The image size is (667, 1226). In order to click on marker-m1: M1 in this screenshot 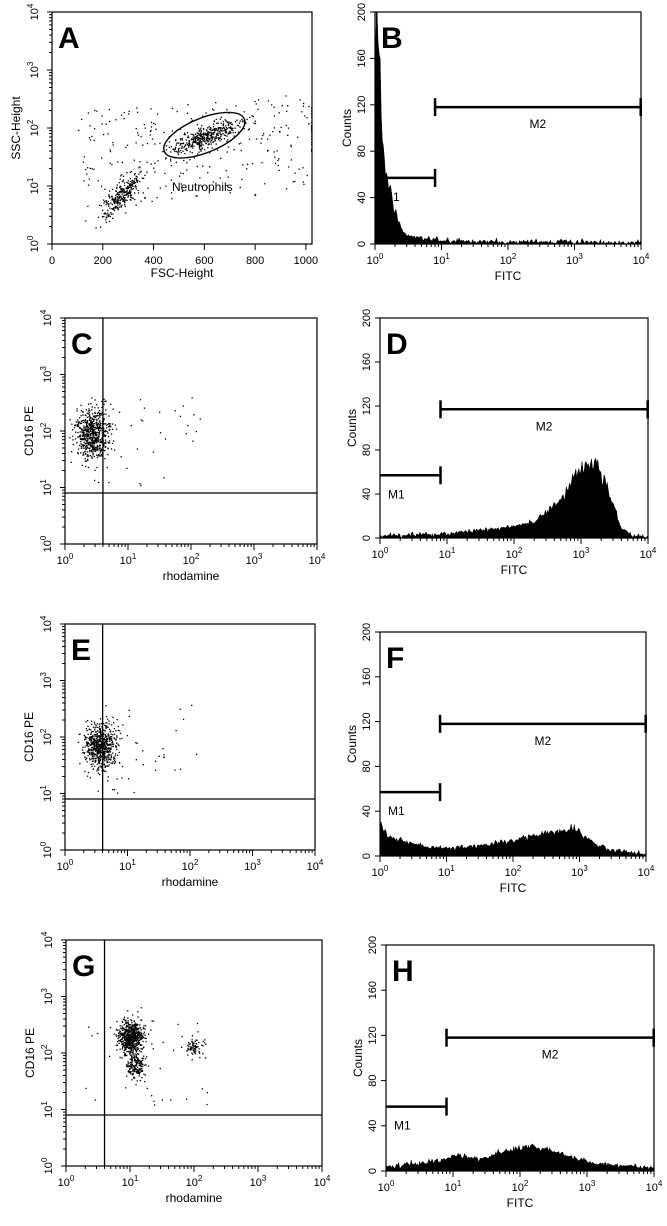, I will do `click(411, 483)`.